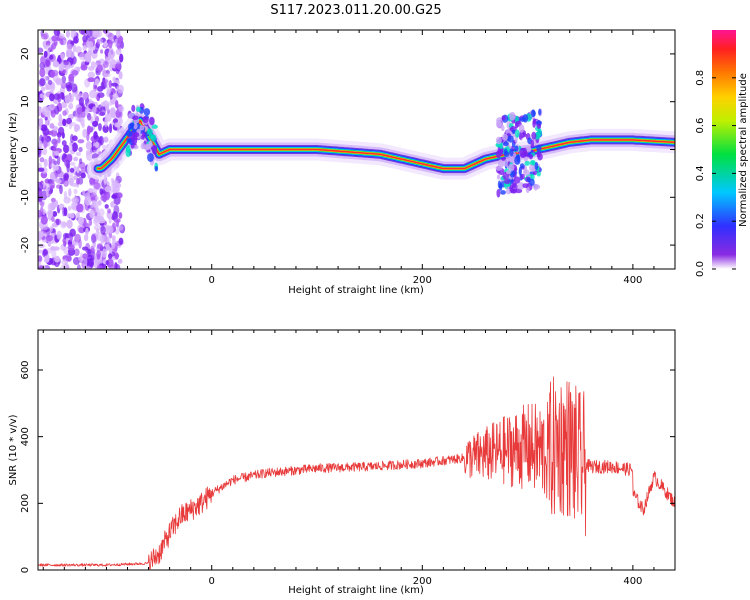 The image size is (750, 600). I want to click on spectrogram-ytick-label: 20, so click(25, 54).